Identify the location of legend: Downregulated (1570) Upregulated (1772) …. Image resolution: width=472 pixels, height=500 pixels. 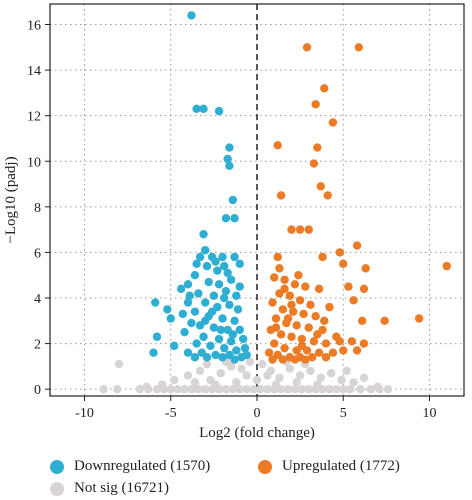
(236, 474).